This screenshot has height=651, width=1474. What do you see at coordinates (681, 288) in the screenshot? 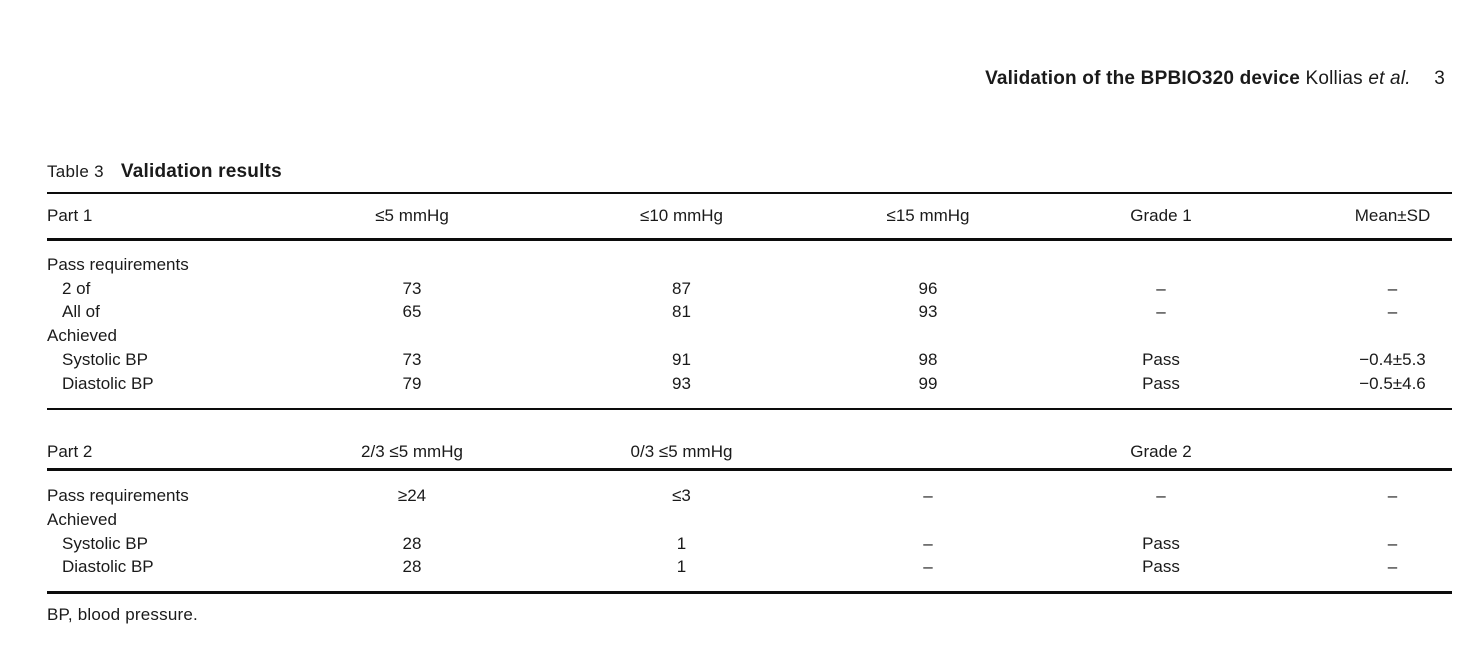
I see `cell: 87` at bounding box center [681, 288].